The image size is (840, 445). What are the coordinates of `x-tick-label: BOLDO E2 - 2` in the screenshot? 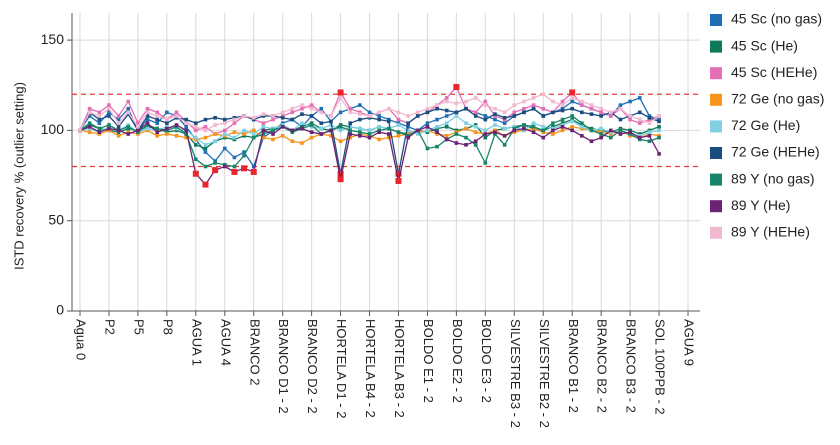 It's located at (457, 361).